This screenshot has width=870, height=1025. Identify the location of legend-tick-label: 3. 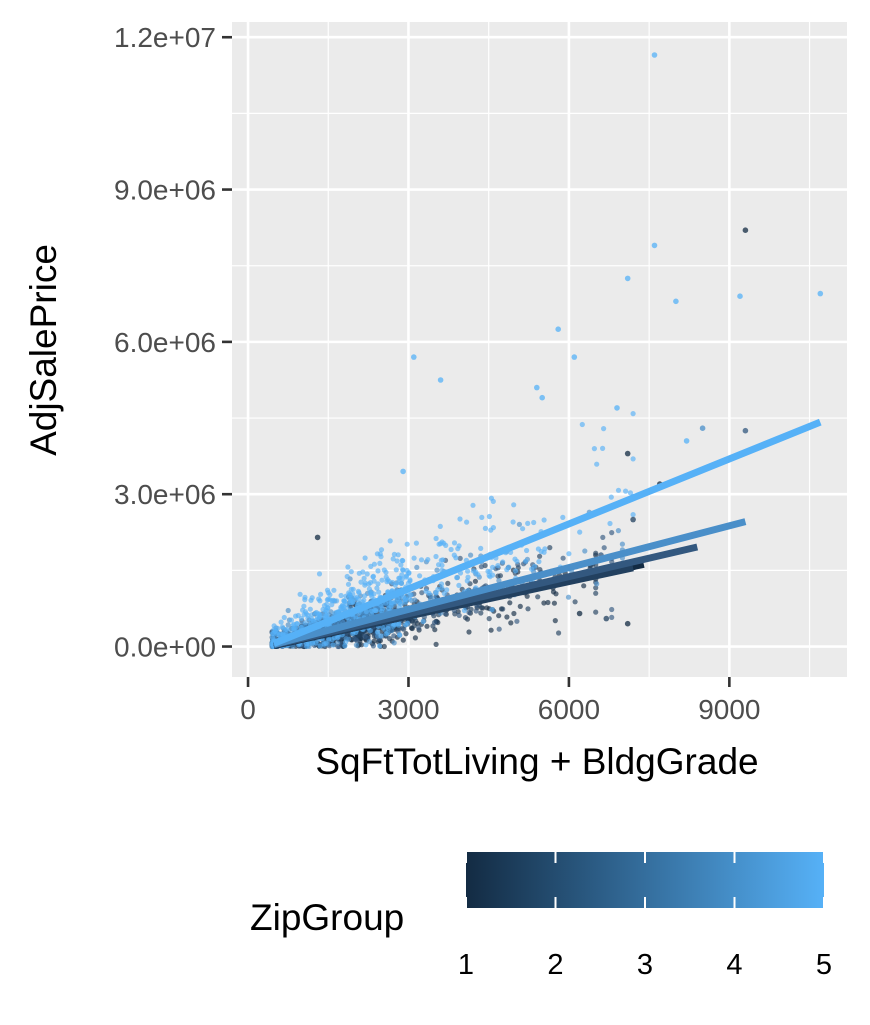
(645, 965).